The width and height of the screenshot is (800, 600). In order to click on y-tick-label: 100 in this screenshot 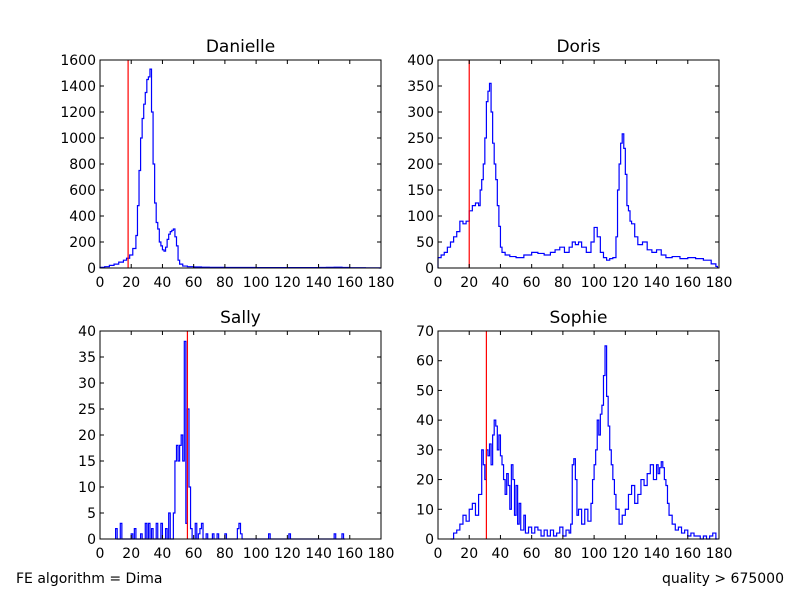, I will do `click(420, 217)`.